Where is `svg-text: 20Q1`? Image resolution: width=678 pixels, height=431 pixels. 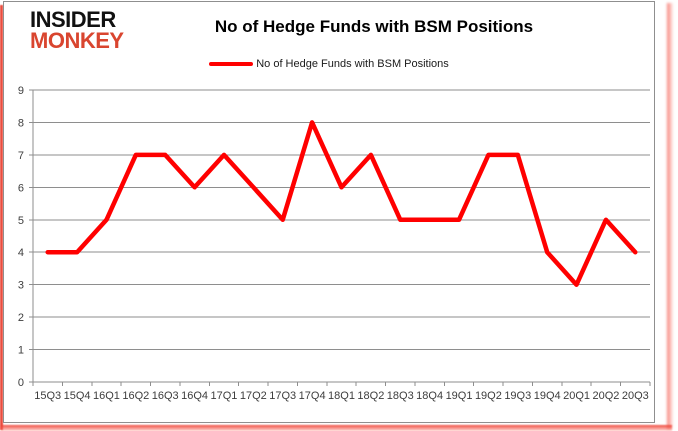 svg-text: 20Q1 is located at coordinates (576, 396).